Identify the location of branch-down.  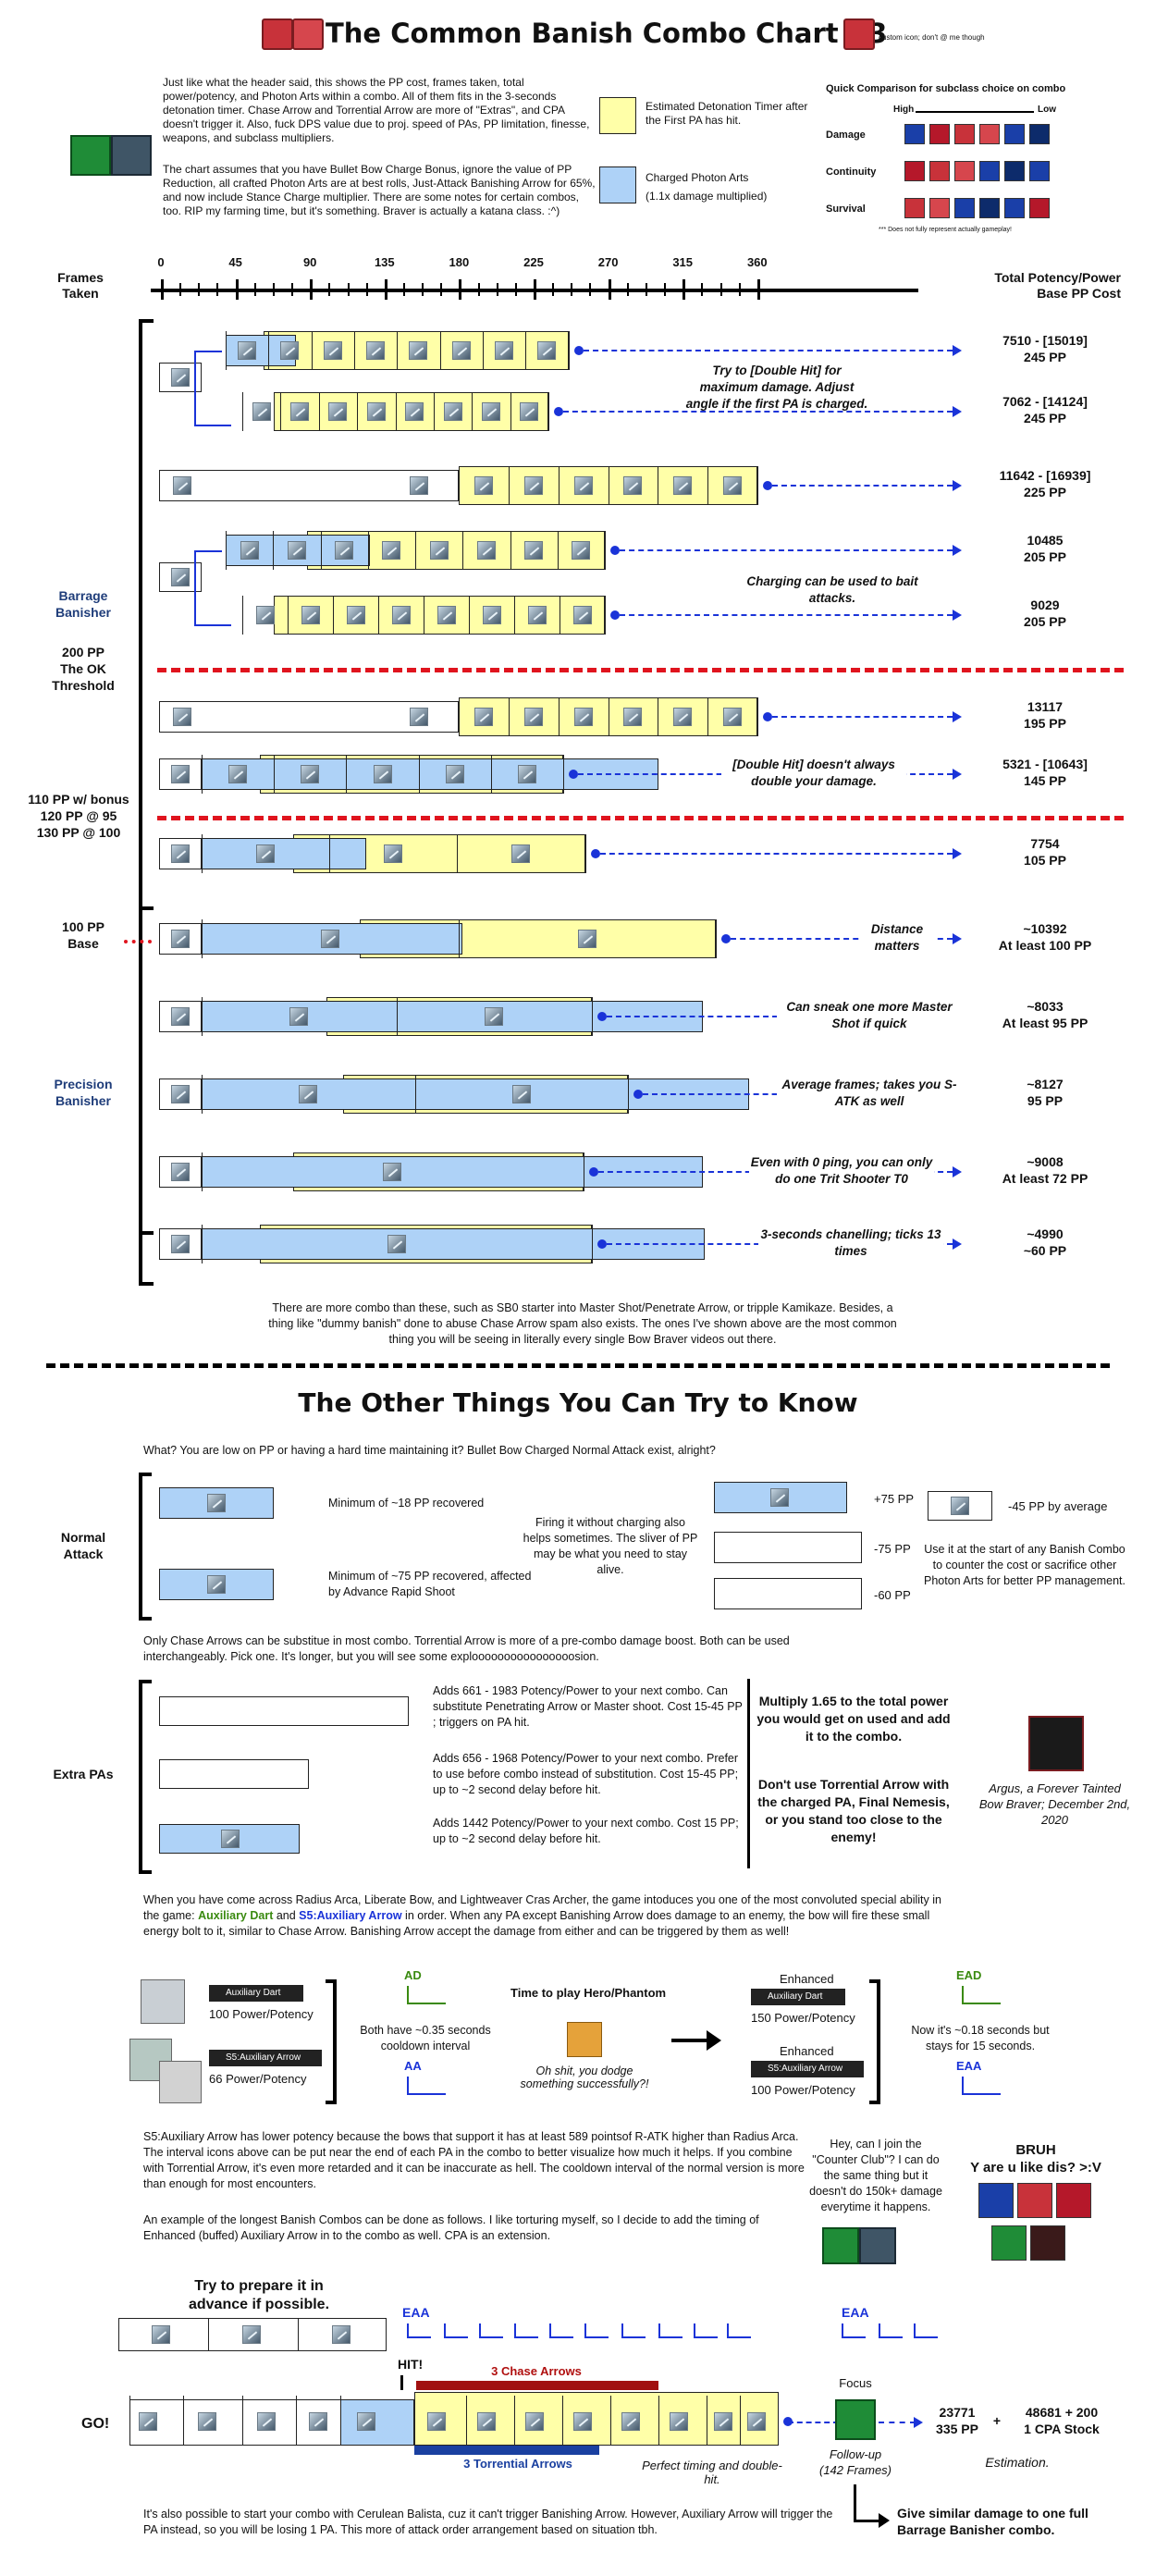
(212, 425).